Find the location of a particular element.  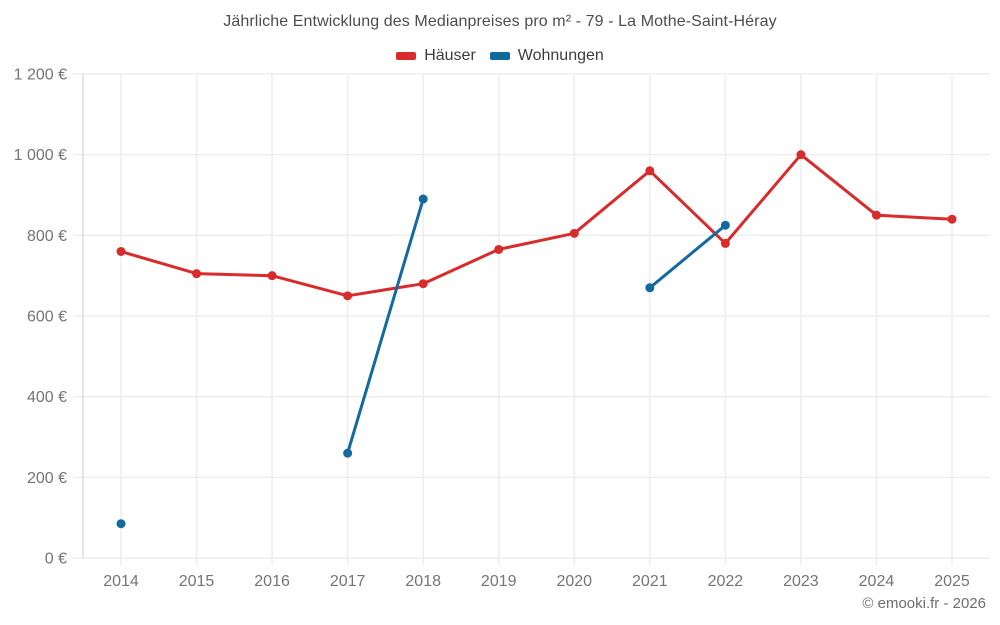

x-axis-tick-label: 2018 is located at coordinates (423, 581).